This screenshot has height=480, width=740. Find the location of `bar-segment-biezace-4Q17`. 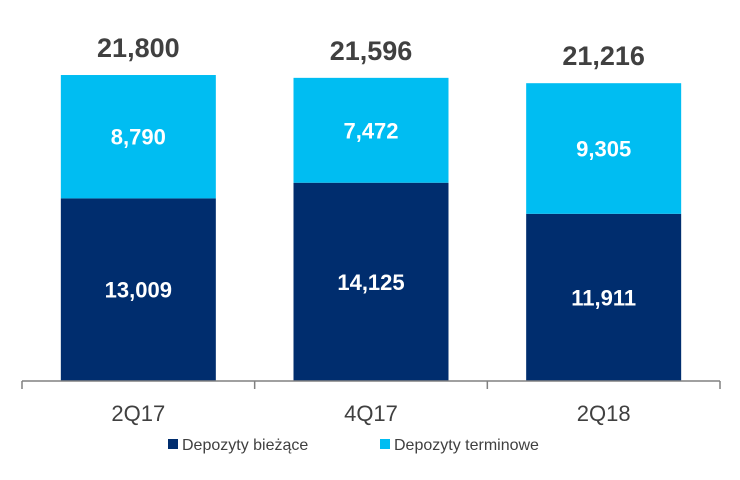

bar-segment-biezace-4Q17 is located at coordinates (371, 281).